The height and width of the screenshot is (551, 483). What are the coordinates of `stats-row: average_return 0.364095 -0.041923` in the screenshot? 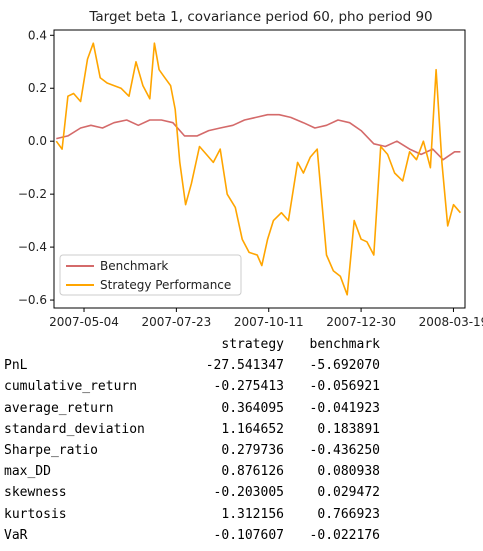 It's located at (192, 408).